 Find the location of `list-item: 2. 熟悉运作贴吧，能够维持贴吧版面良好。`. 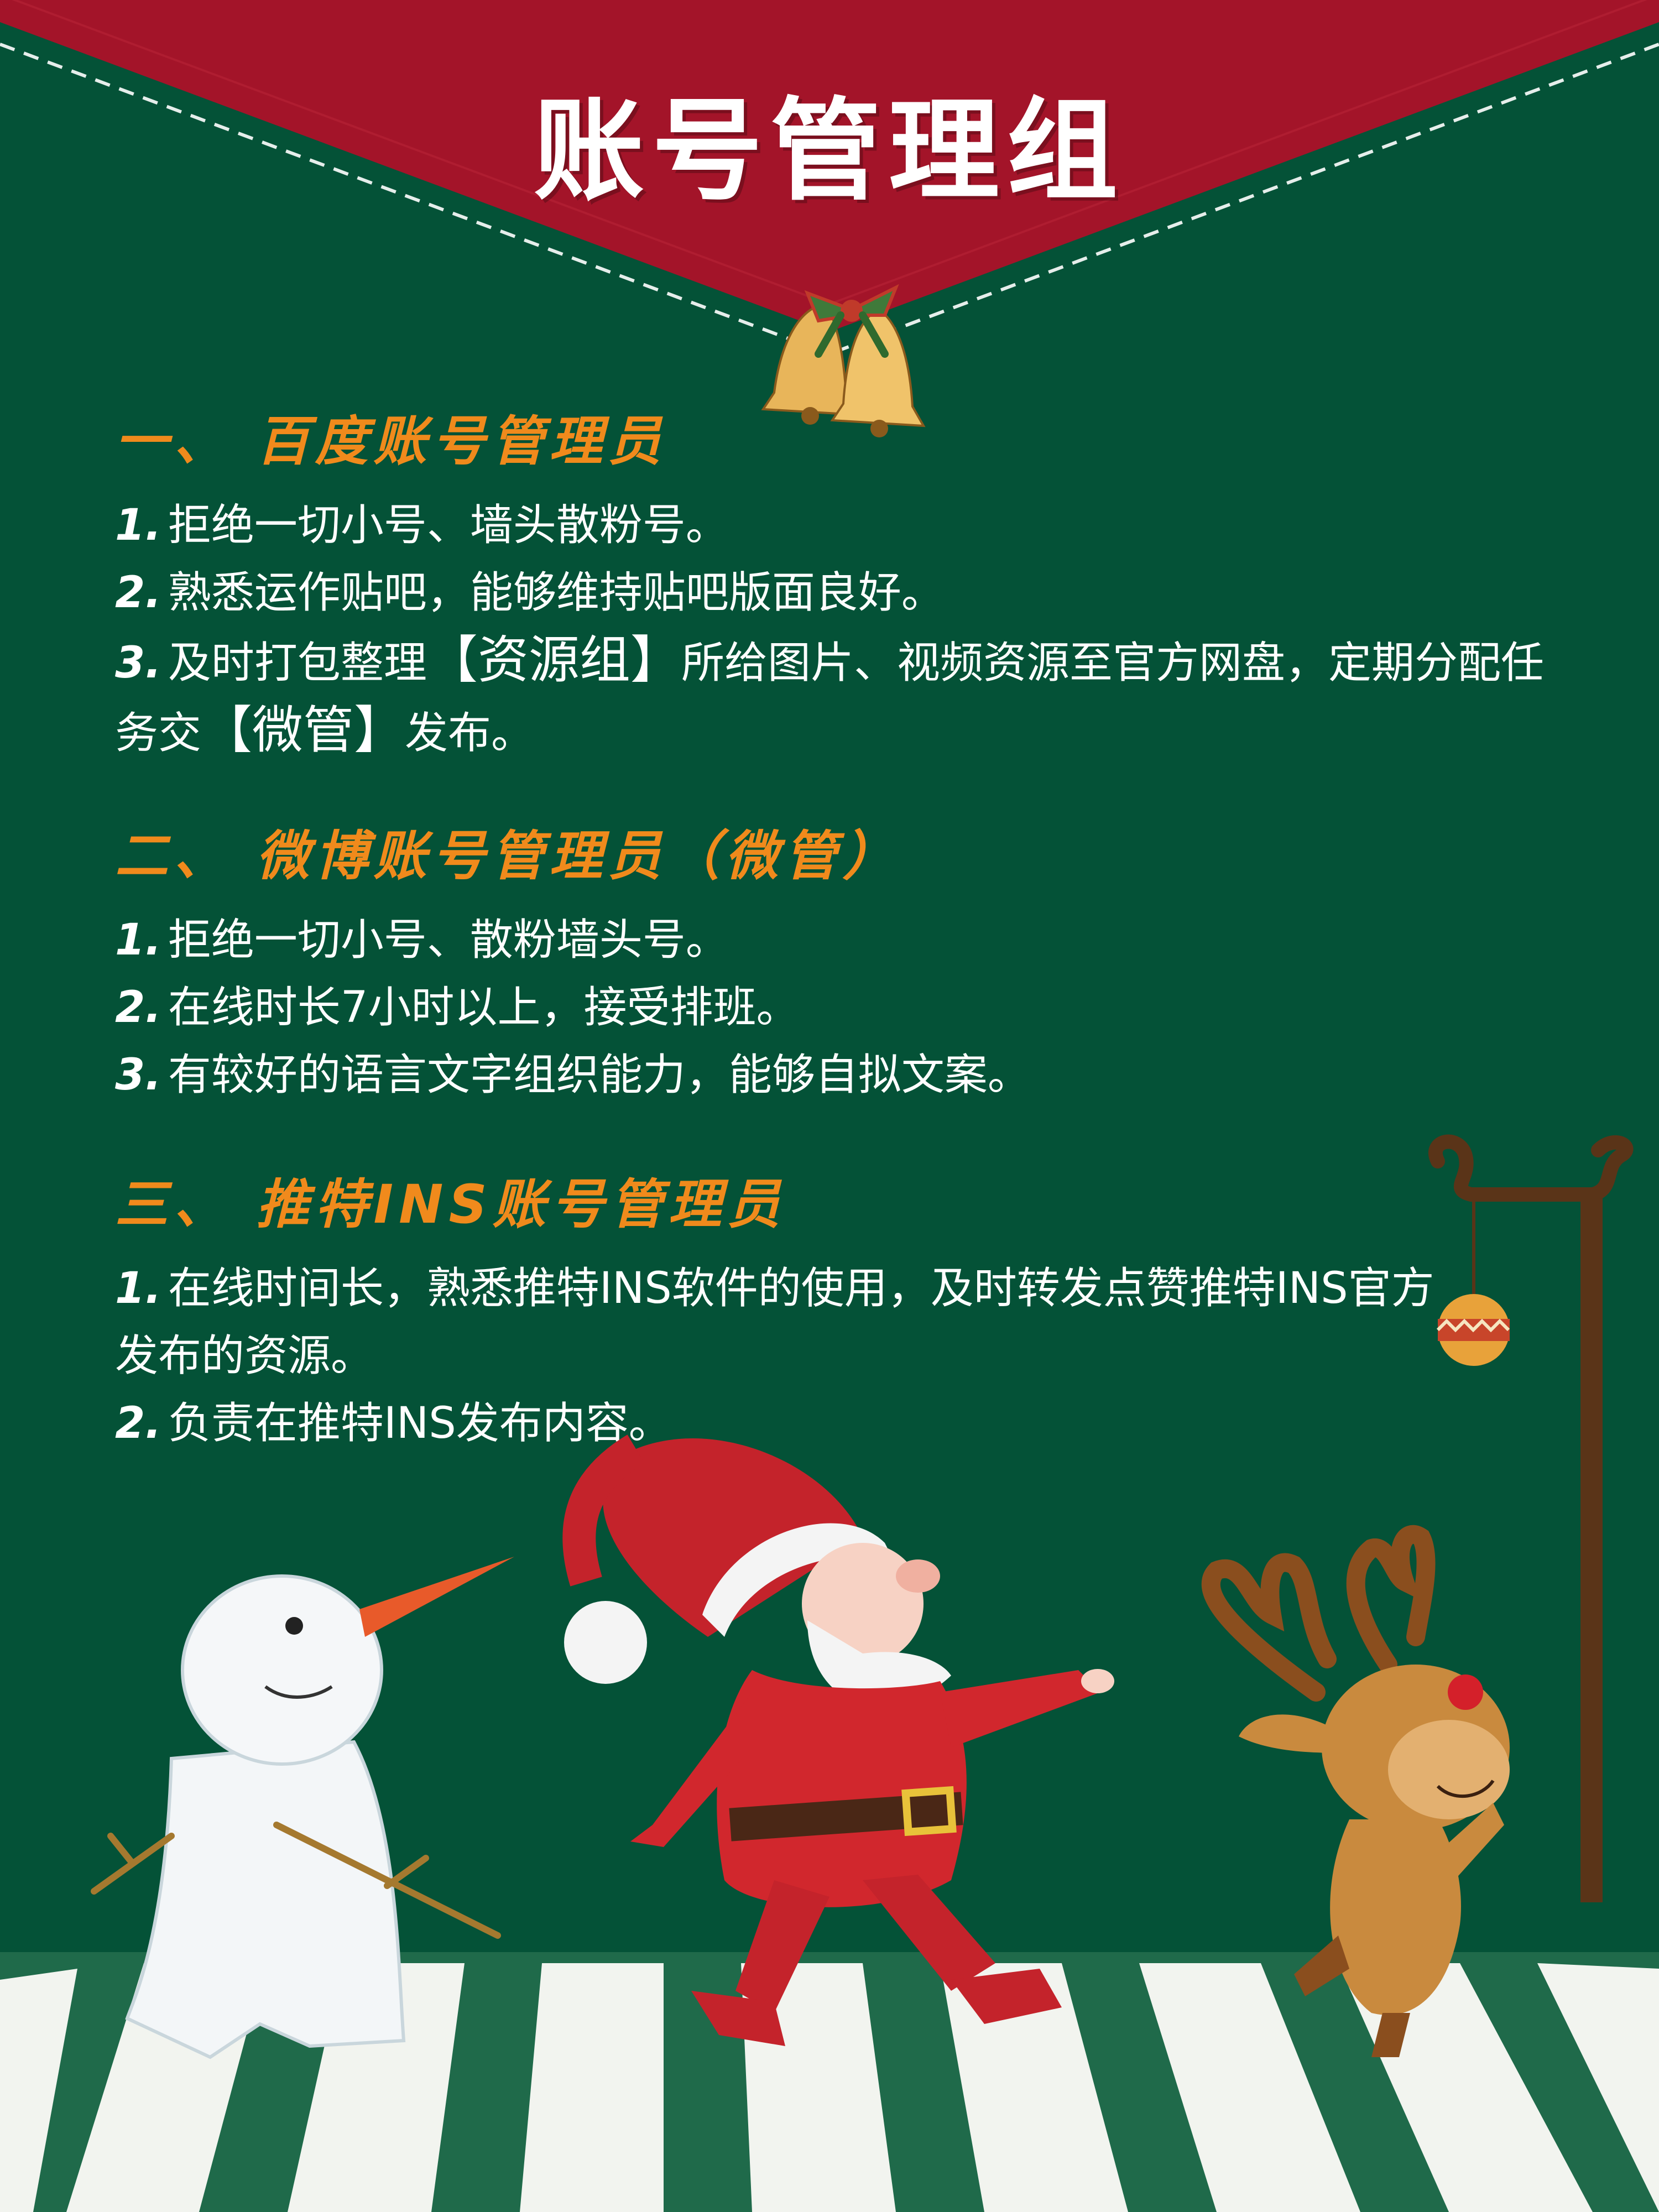

list-item: 2. 熟悉运作贴吧，能够维持贴吧版面良好。 is located at coordinates (840, 593).